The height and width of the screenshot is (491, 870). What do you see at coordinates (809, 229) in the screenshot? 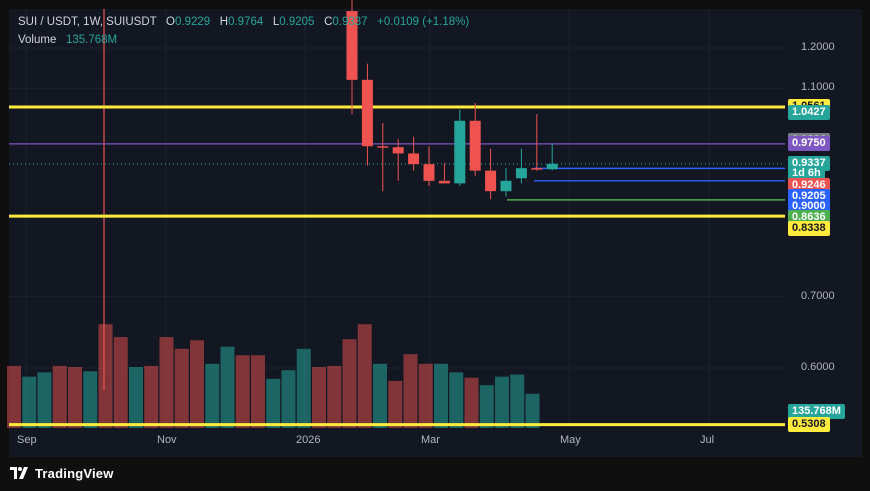
I see `price-tag: 0.8338` at bounding box center [809, 229].